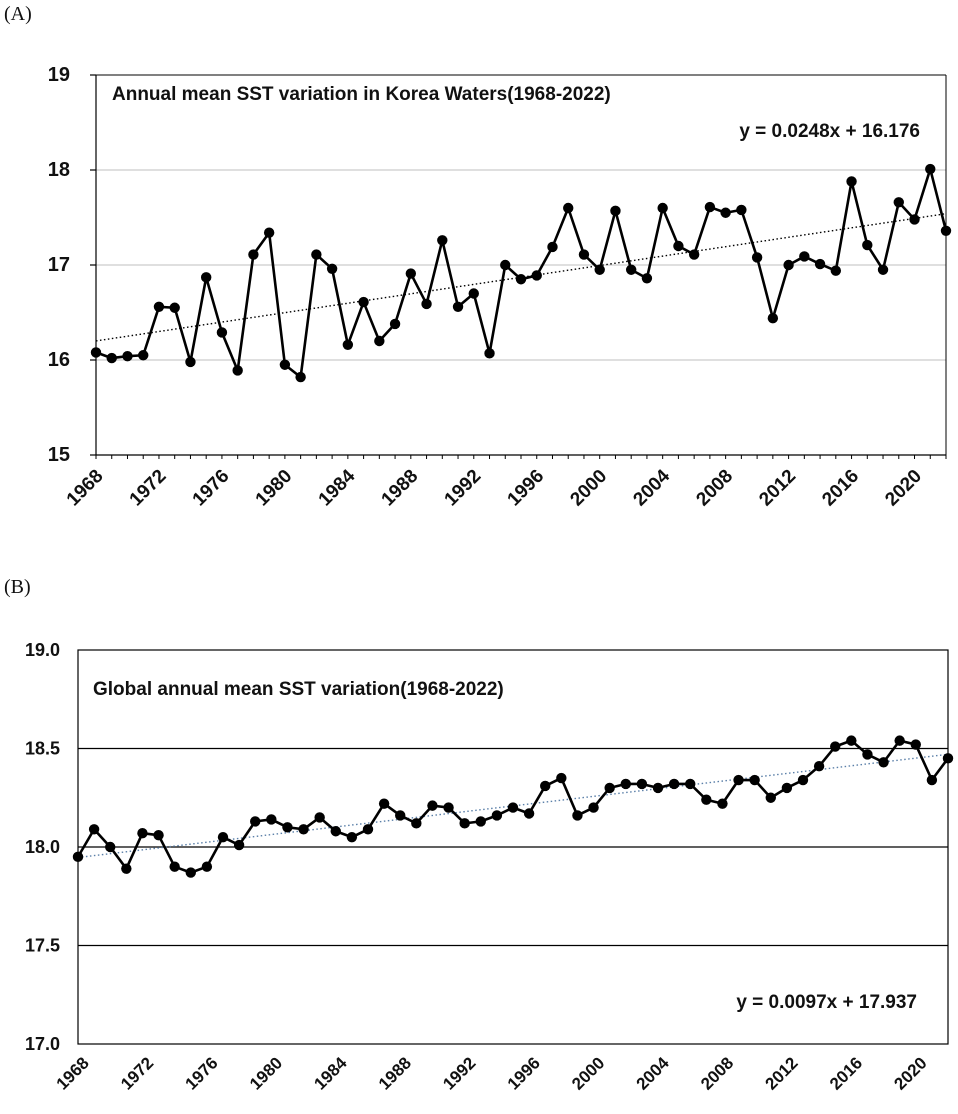 The image size is (958, 1114). What do you see at coordinates (202, 1073) in the screenshot?
I see `x-tick-label: 1976` at bounding box center [202, 1073].